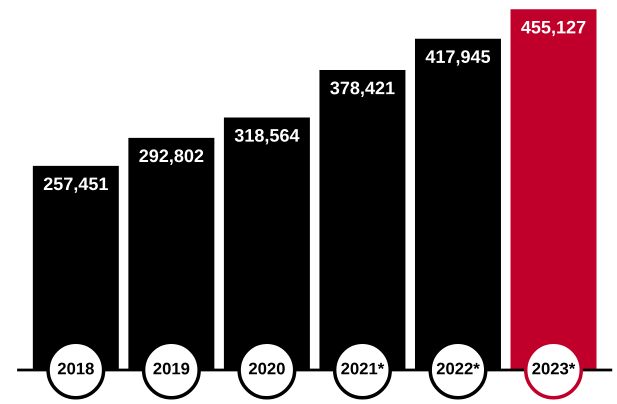 The height and width of the screenshot is (404, 617). I want to click on data-label: 257,451, so click(76, 185).